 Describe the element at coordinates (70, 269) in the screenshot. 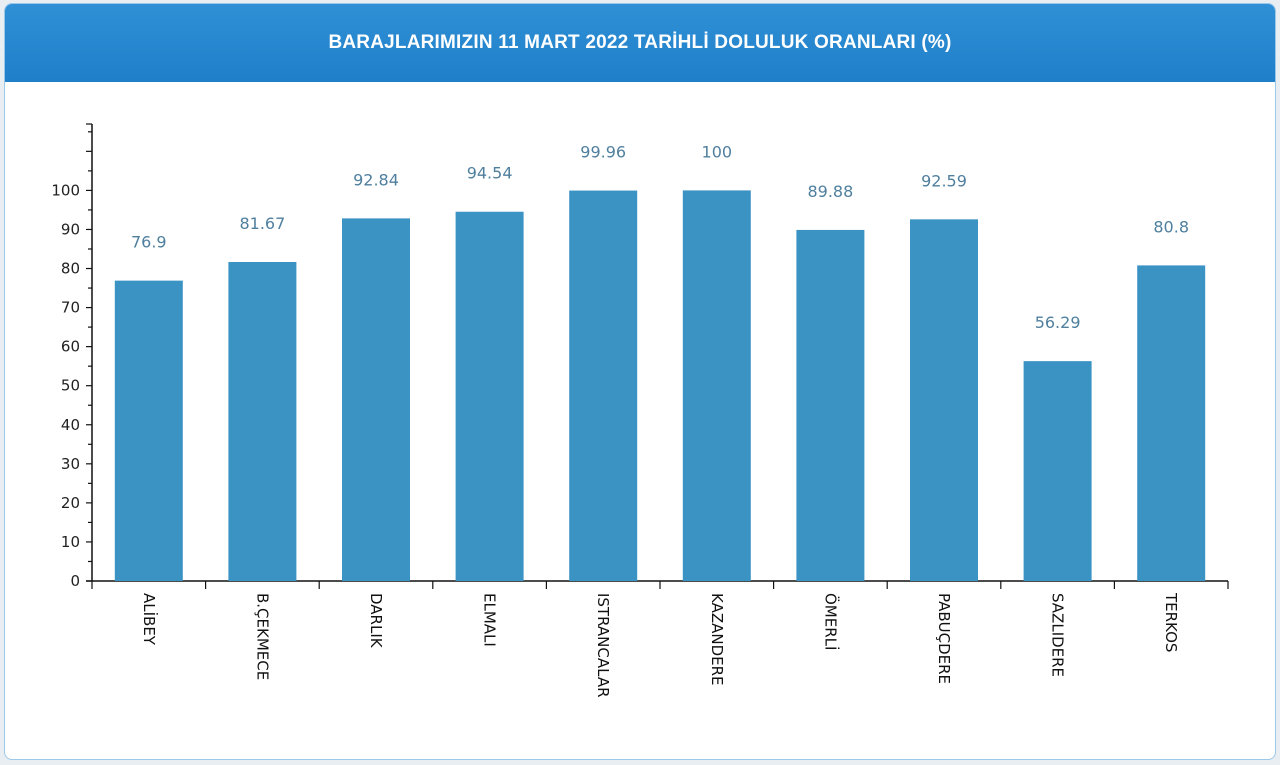

I see `y-tick-label: 80` at that location.